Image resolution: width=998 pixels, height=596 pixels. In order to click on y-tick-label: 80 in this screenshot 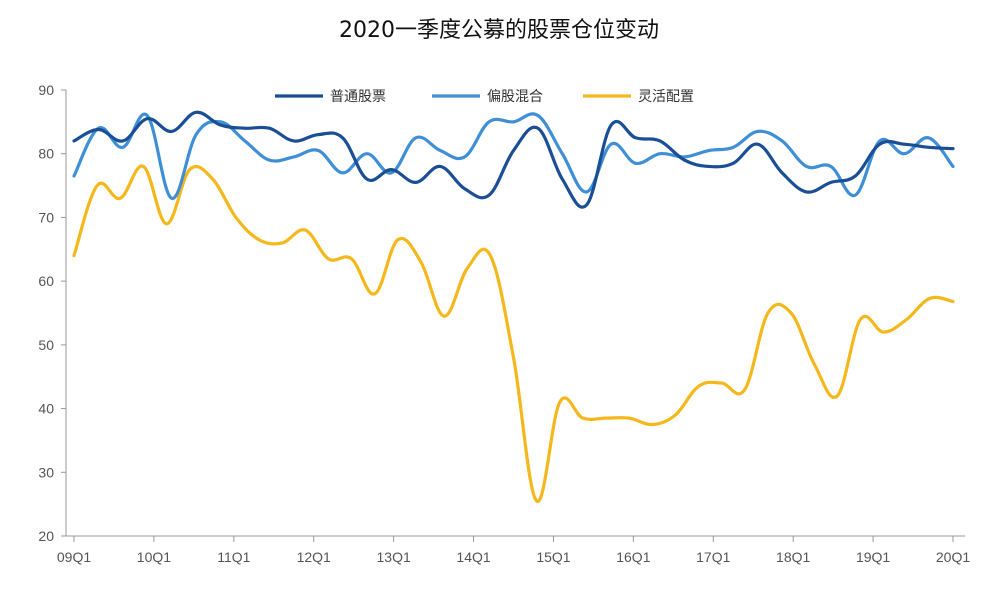, I will do `click(46, 154)`.